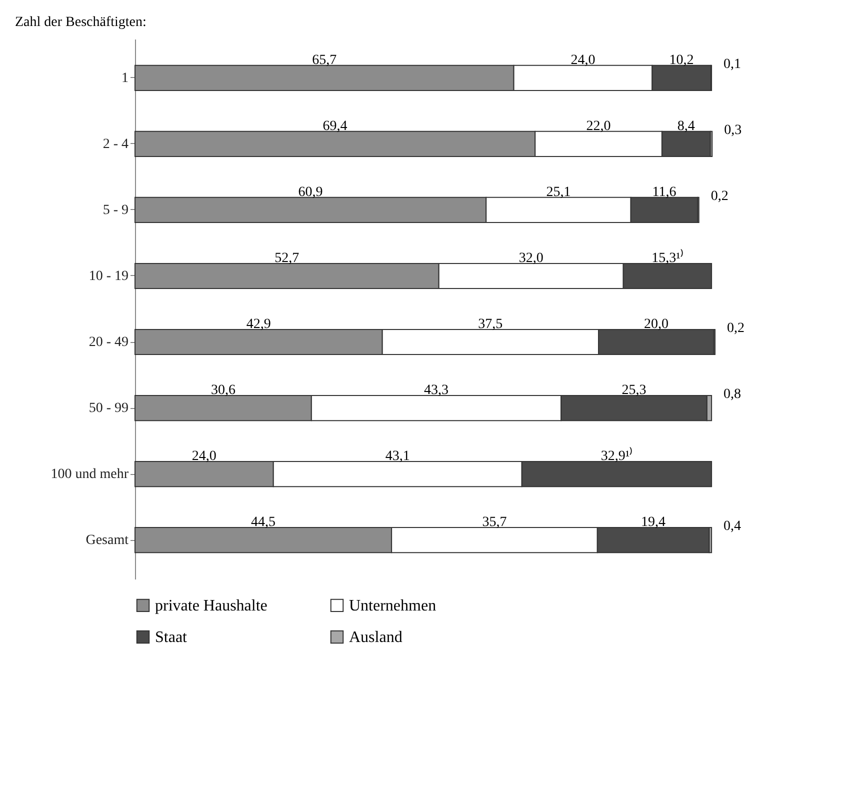 Image resolution: width=846 pixels, height=803 pixels. Describe the element at coordinates (80, 22) in the screenshot. I see `y-axis-title: Zahl der Beschäftigten:` at that location.